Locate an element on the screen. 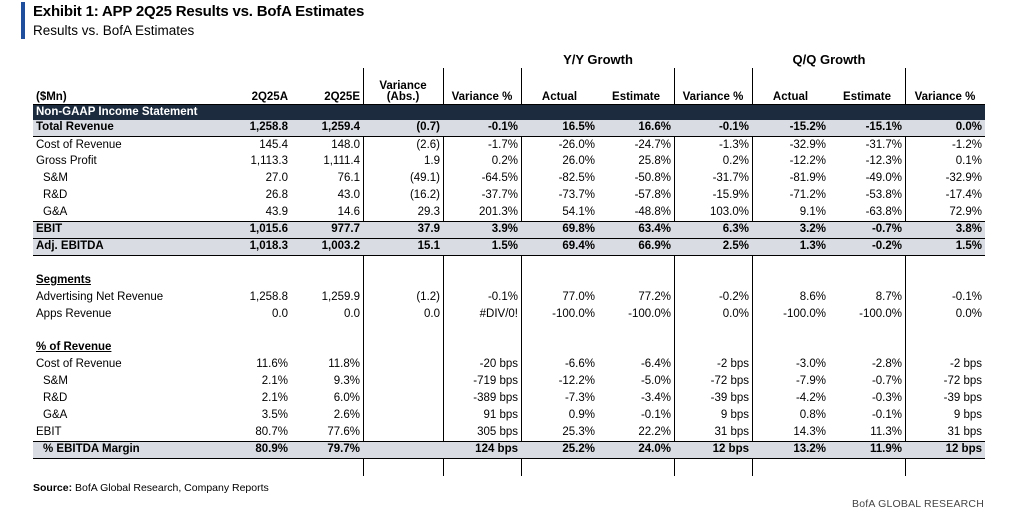  table-cell: 1,113.3 is located at coordinates (269, 161).